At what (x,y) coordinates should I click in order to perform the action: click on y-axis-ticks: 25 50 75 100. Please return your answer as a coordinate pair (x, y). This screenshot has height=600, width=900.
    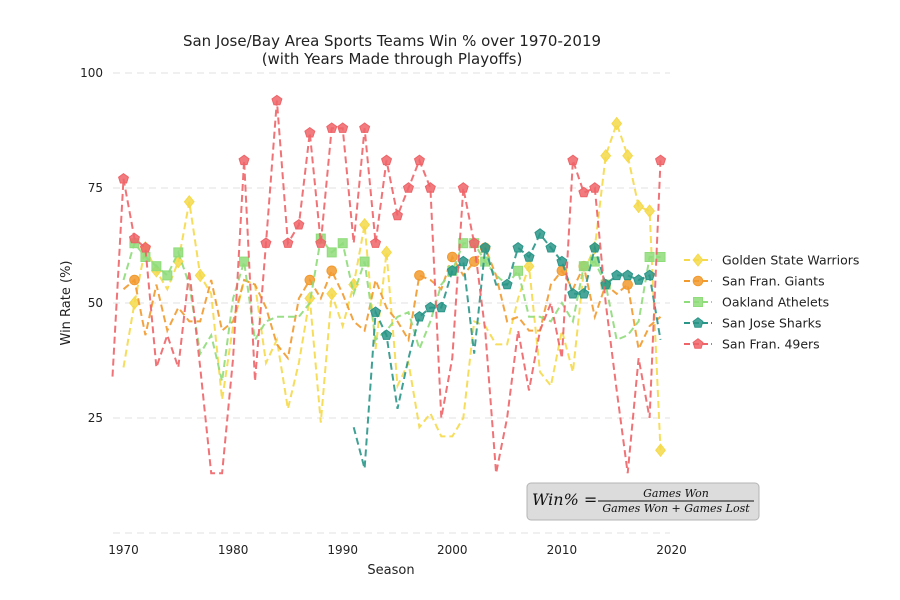
    Looking at the image, I should click on (91, 245).